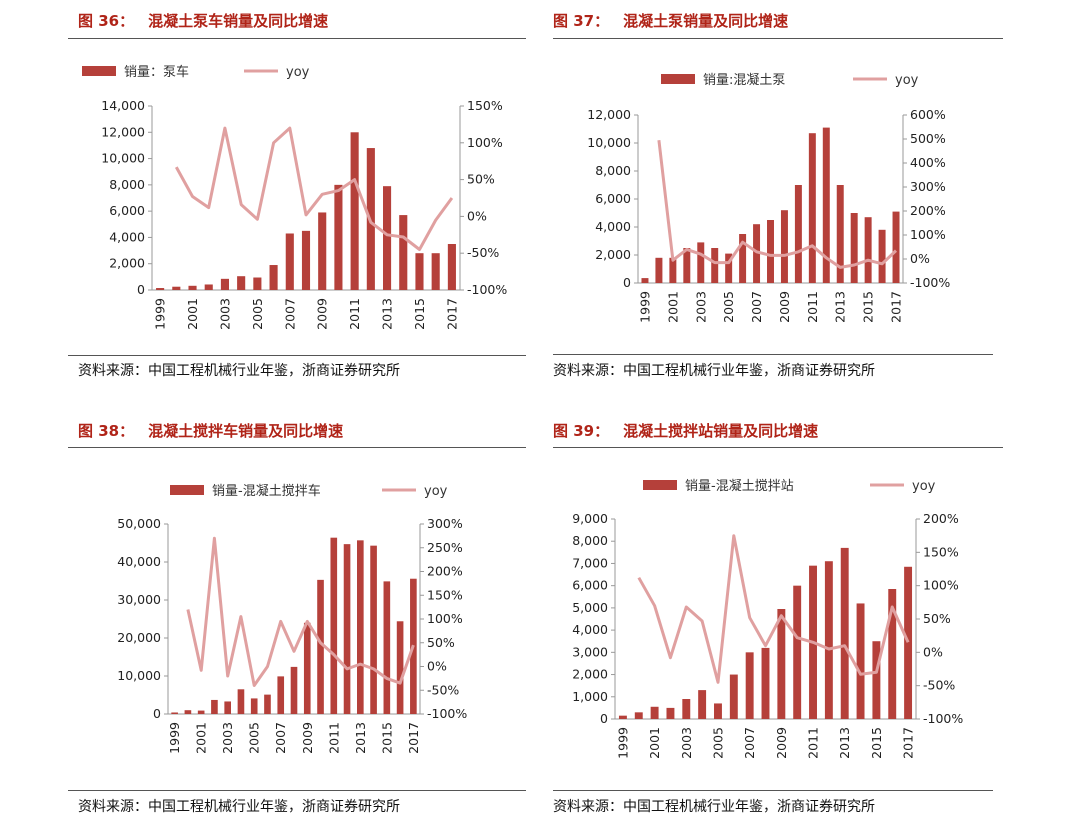 This screenshot has height=824, width=1079. Describe the element at coordinates (590, 607) in the screenshot. I see `left-tick-label: 5,000` at that location.